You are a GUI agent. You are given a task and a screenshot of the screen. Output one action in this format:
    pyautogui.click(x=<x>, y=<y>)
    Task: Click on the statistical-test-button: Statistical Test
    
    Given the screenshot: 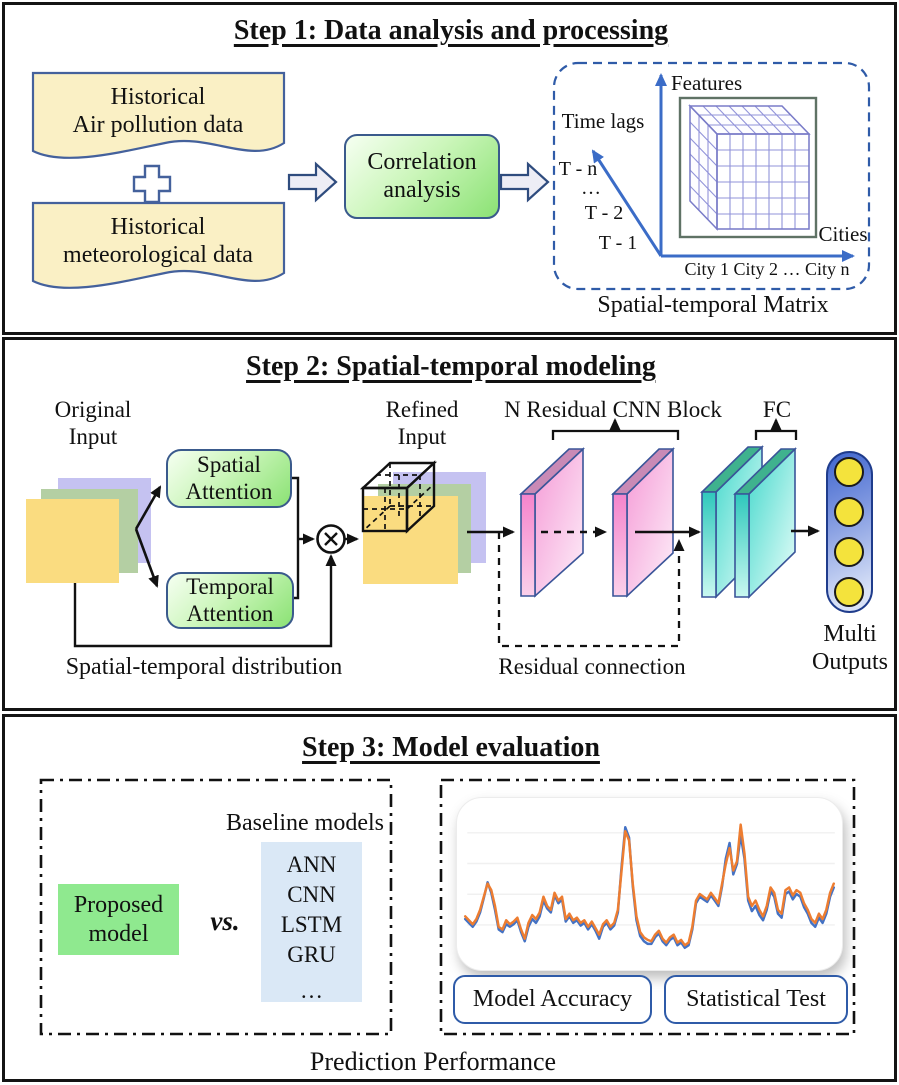 What is the action you would take?
    pyautogui.click(x=756, y=999)
    